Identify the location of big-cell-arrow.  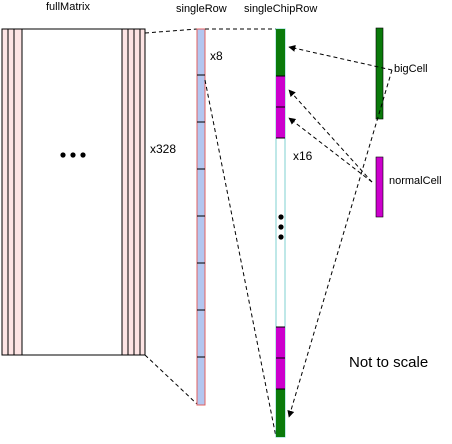
(340, 57).